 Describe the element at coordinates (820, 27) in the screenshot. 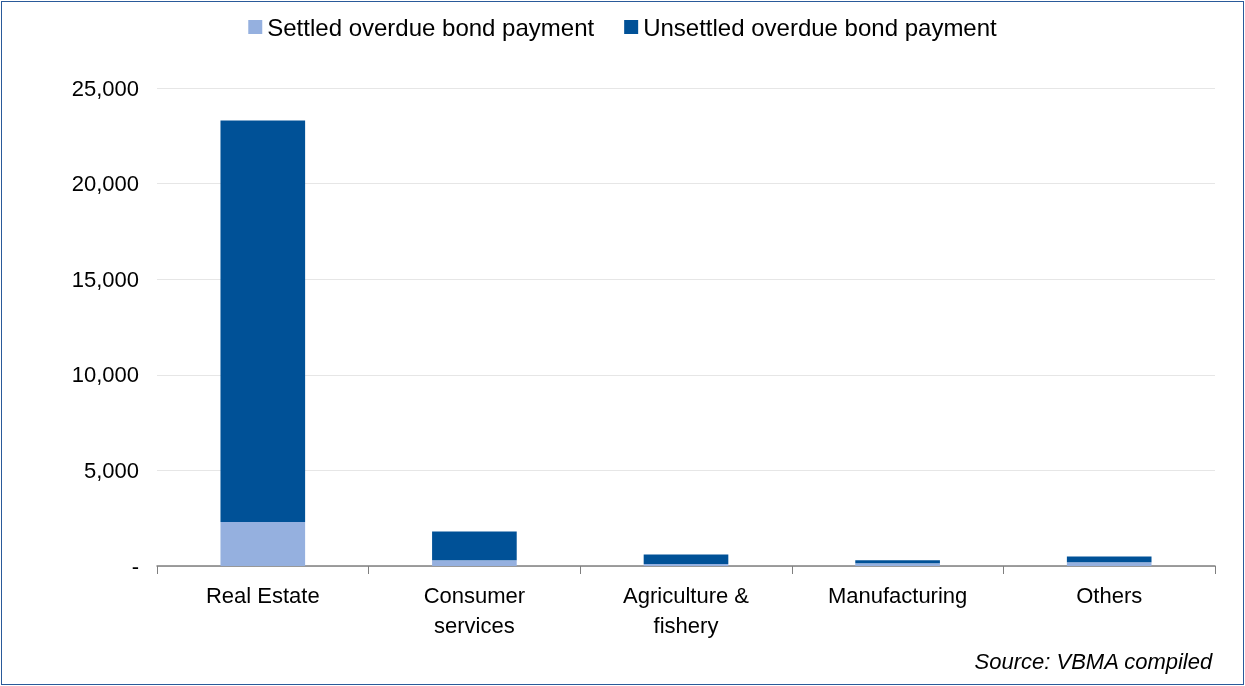

I see `legend-label: Unsettled overdue bond payment` at that location.